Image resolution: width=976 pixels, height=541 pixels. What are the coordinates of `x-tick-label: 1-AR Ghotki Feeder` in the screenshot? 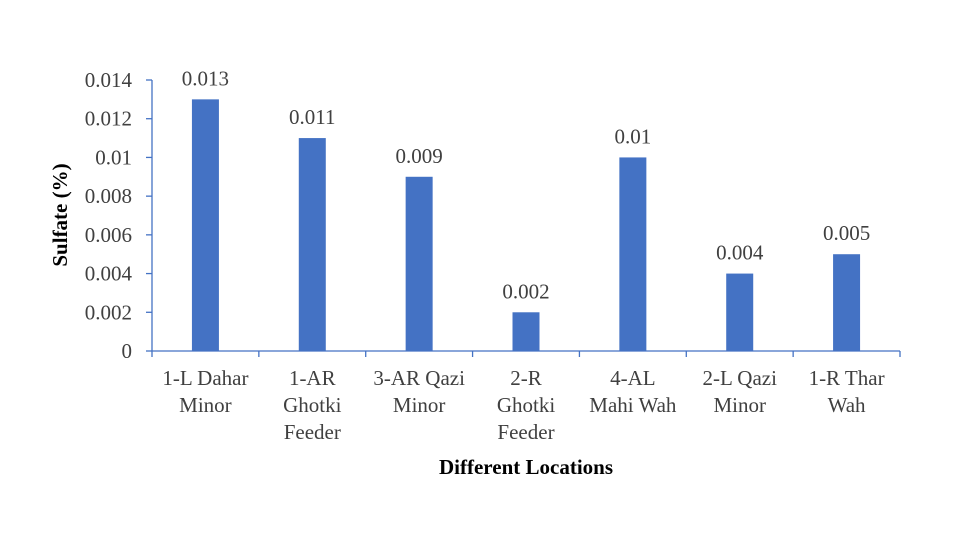 It's located at (312, 405).